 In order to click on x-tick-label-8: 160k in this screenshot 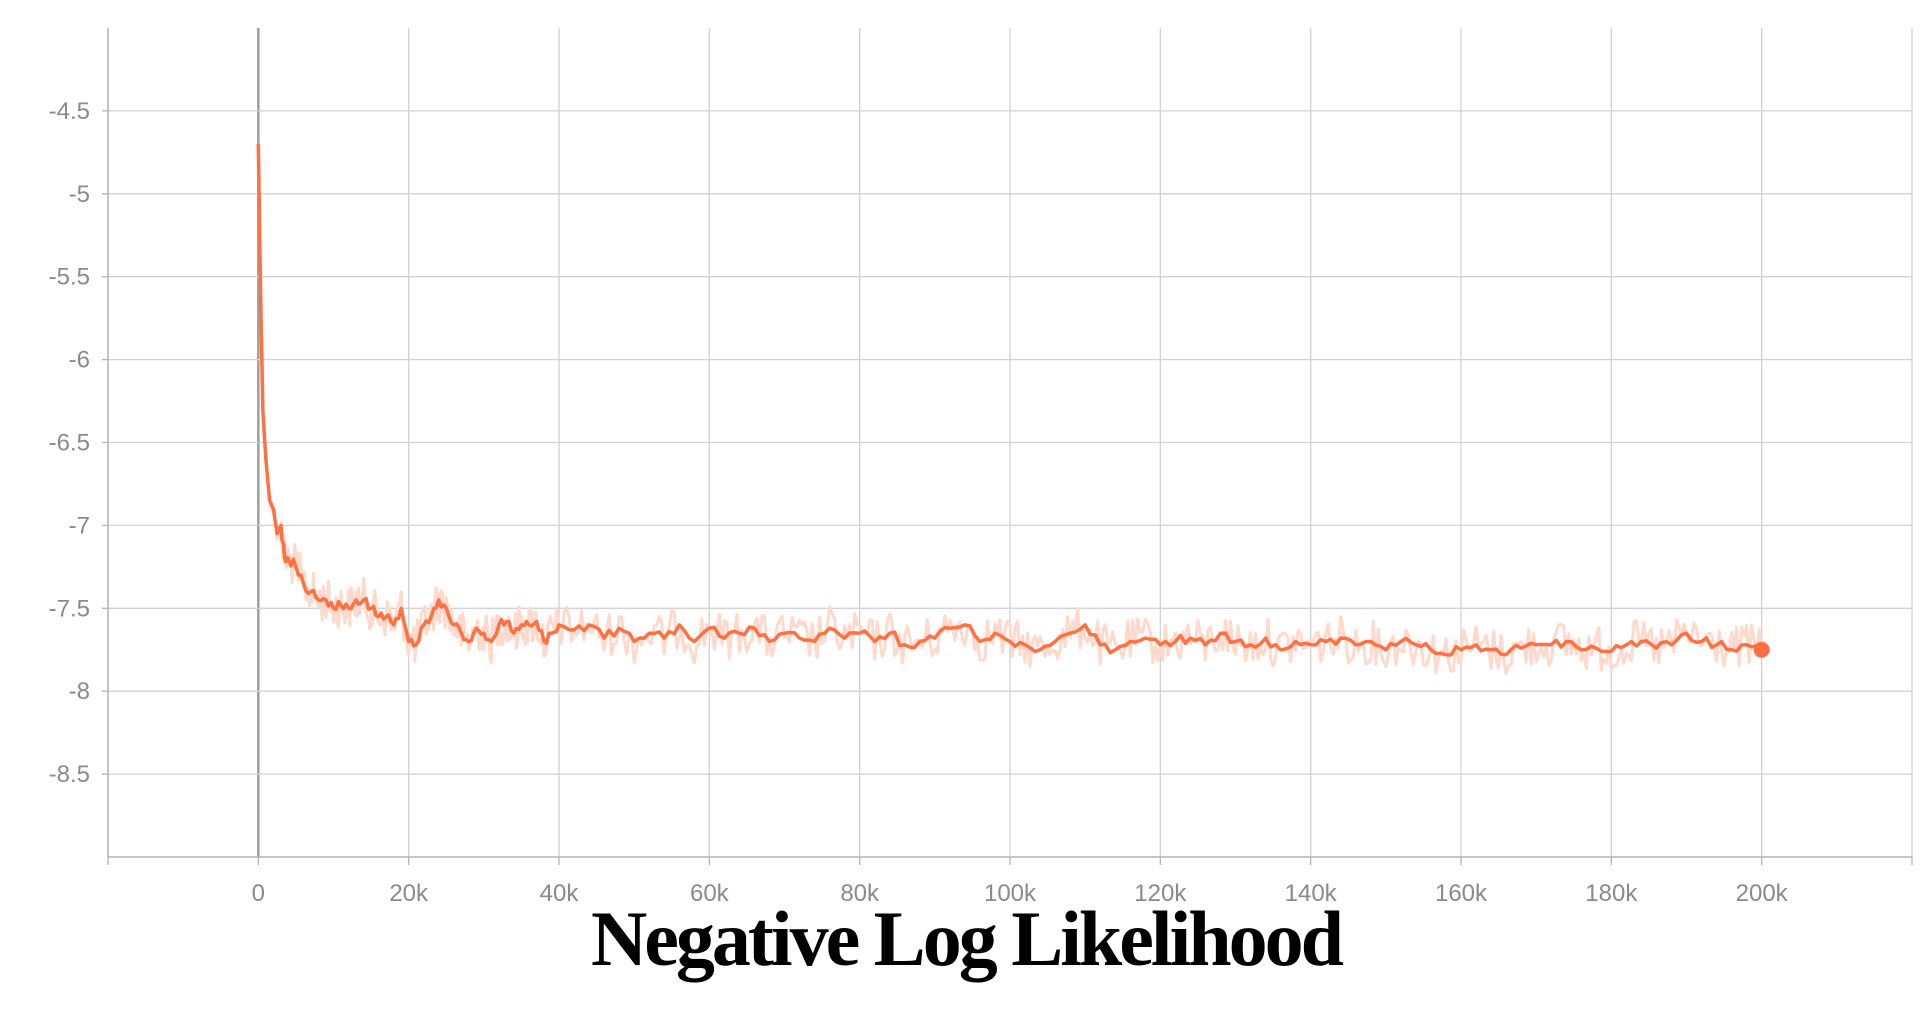, I will do `click(1461, 893)`.